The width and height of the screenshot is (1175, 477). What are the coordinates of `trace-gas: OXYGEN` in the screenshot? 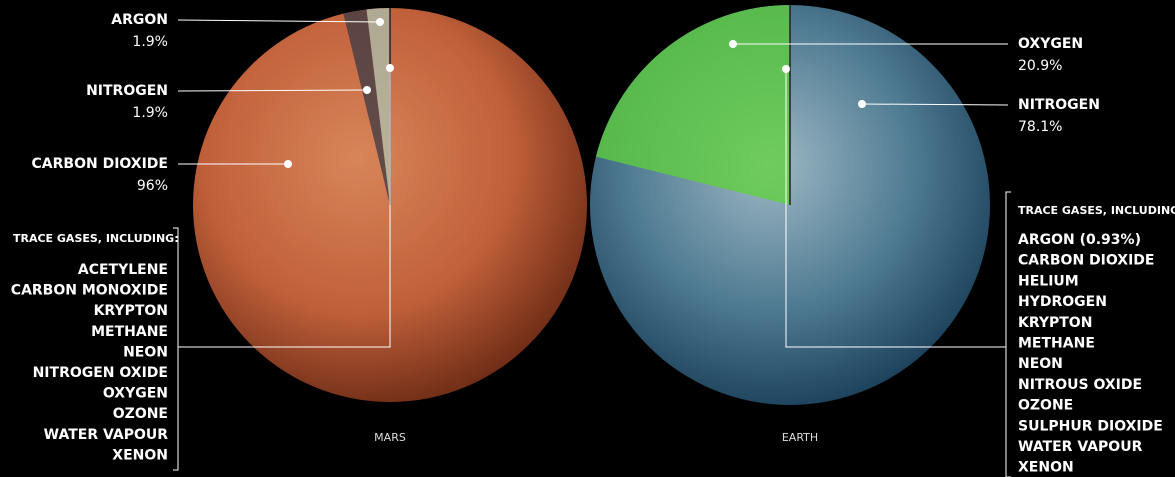 It's located at (135, 394).